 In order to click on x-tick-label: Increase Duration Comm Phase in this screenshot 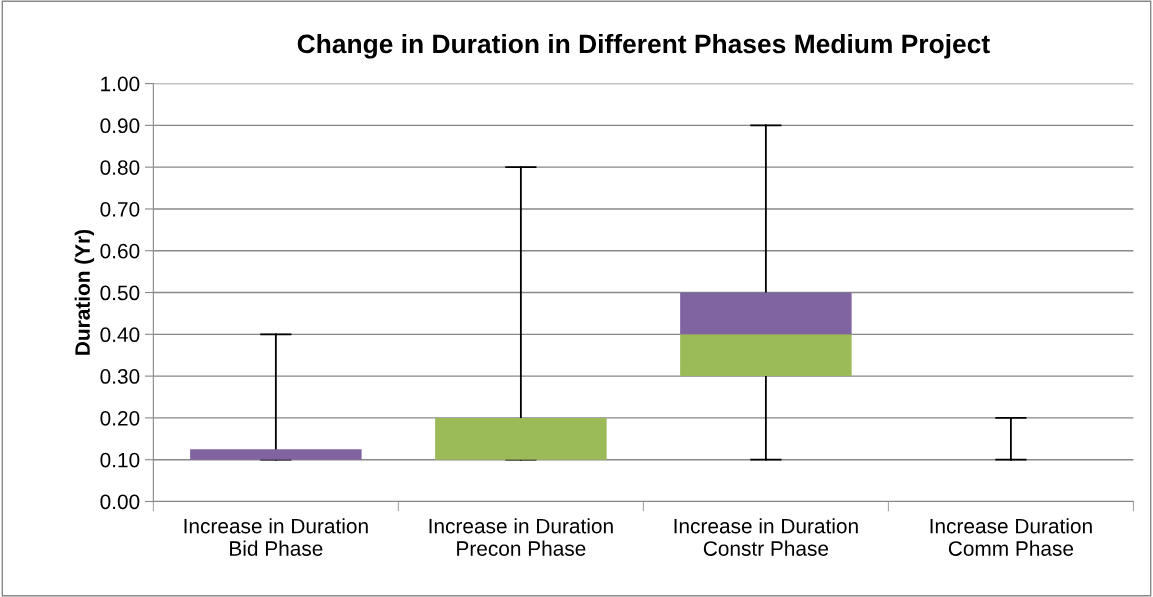, I will do `click(1011, 537)`.